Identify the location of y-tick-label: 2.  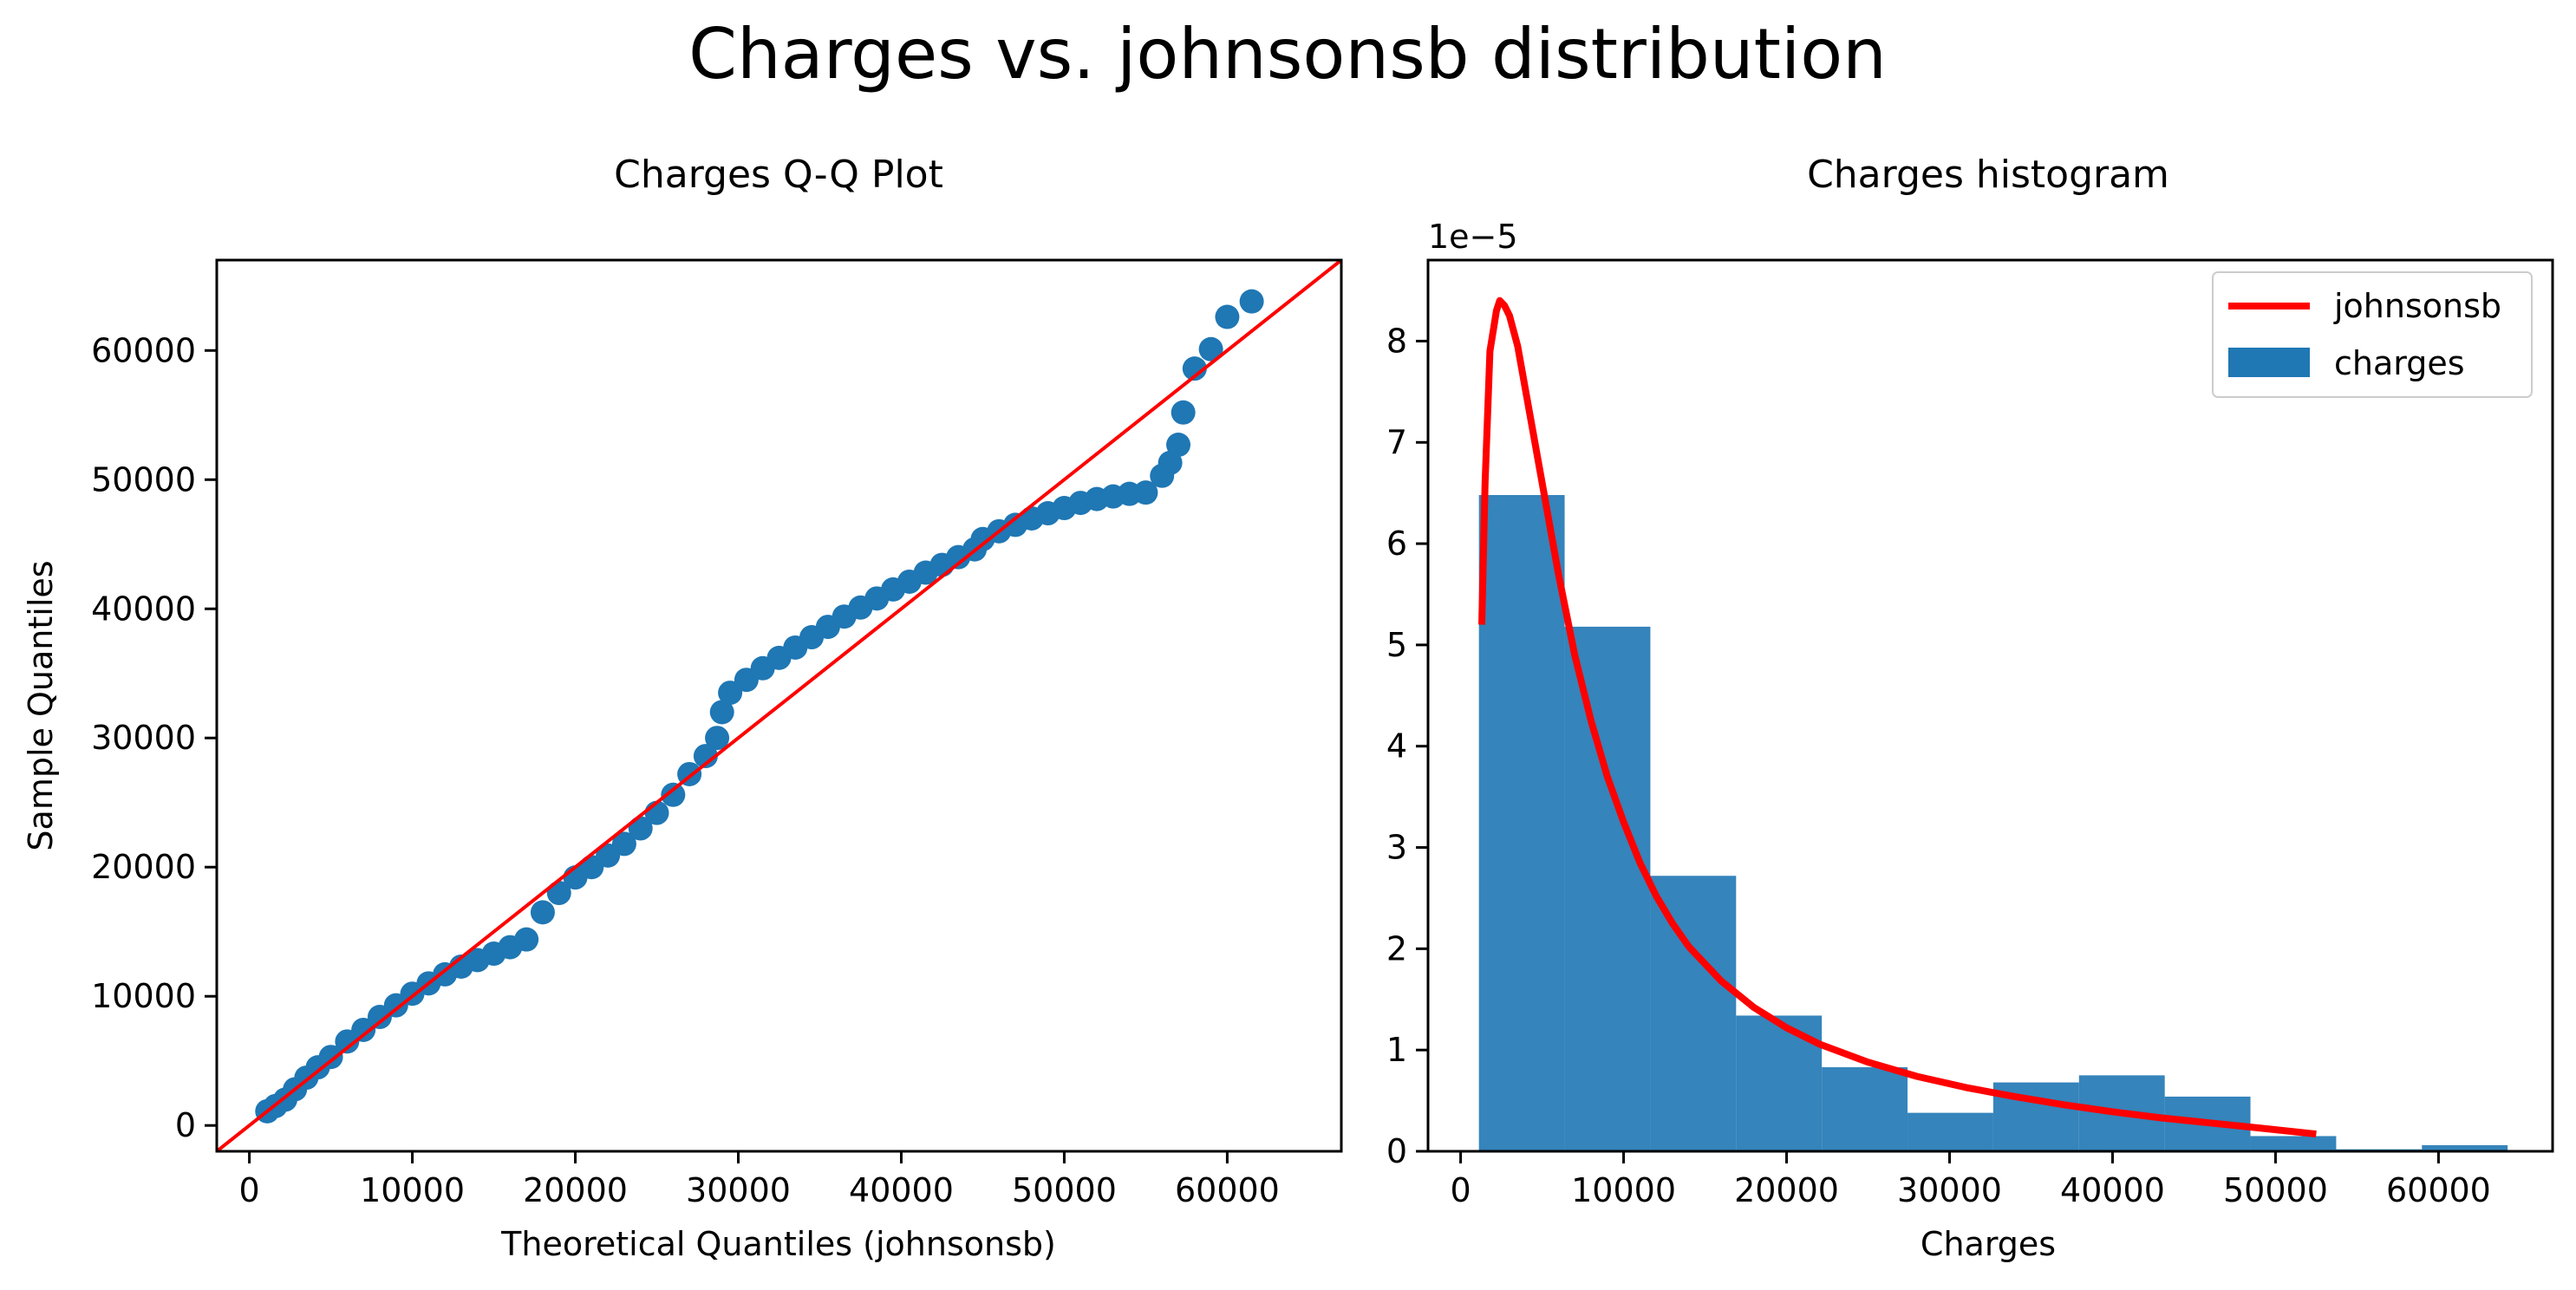
(1397, 949).